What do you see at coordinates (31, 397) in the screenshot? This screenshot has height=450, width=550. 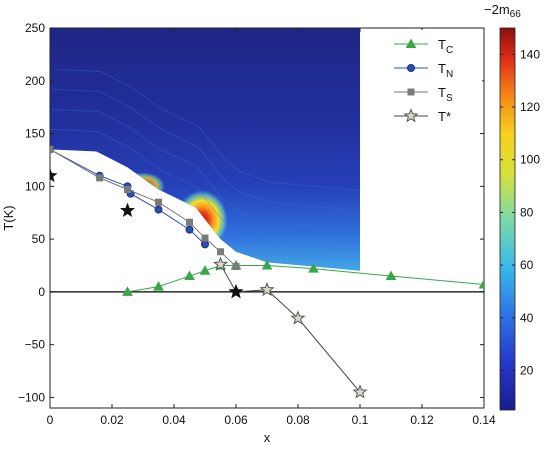 I see `y-tick-label: −100` at bounding box center [31, 397].